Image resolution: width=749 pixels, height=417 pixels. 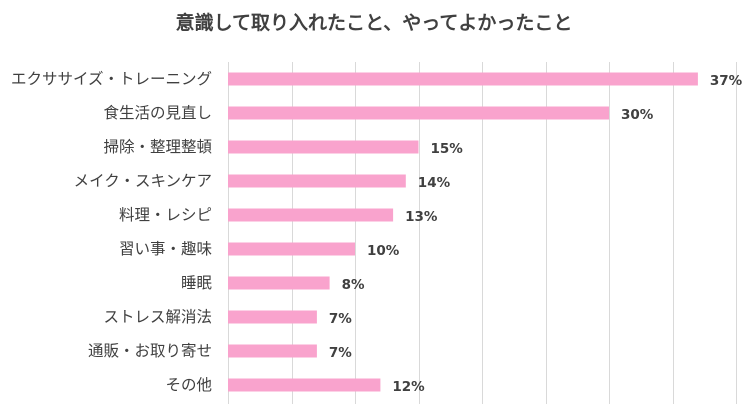 I want to click on category-label: 通販・お取り寄せ, so click(x=150, y=351).